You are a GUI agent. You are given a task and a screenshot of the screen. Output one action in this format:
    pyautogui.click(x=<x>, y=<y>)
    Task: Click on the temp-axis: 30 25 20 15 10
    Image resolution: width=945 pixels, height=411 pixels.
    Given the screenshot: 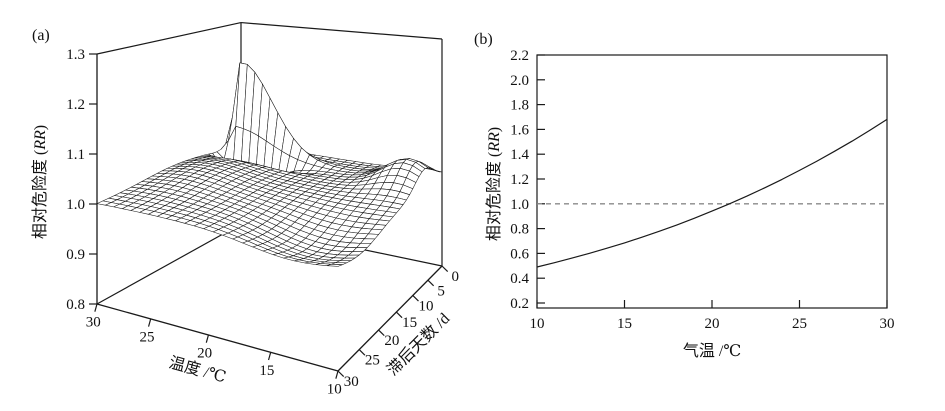 What is the action you would take?
    pyautogui.click(x=214, y=350)
    